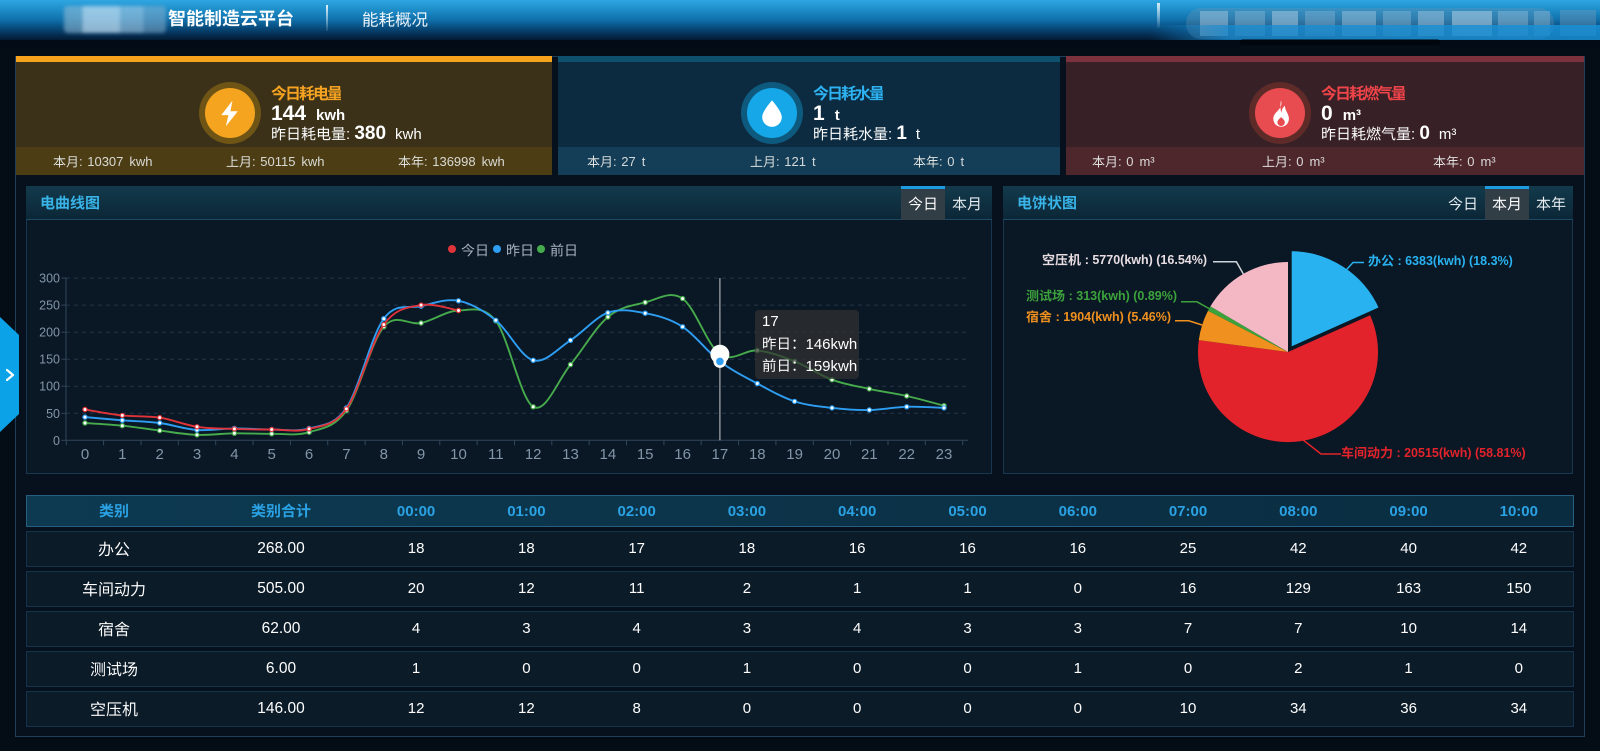 This screenshot has height=751, width=1600. What do you see at coordinates (53, 414) in the screenshot?
I see `svg-text: 50` at bounding box center [53, 414].